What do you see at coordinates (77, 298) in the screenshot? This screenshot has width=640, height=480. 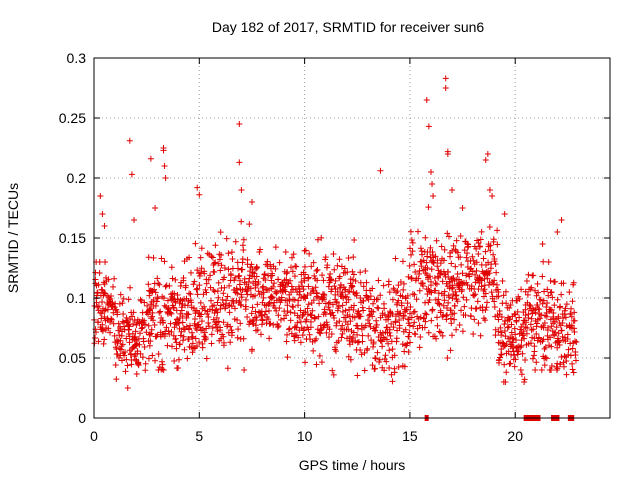 I see `y-tick-label: 0.1` at bounding box center [77, 298].